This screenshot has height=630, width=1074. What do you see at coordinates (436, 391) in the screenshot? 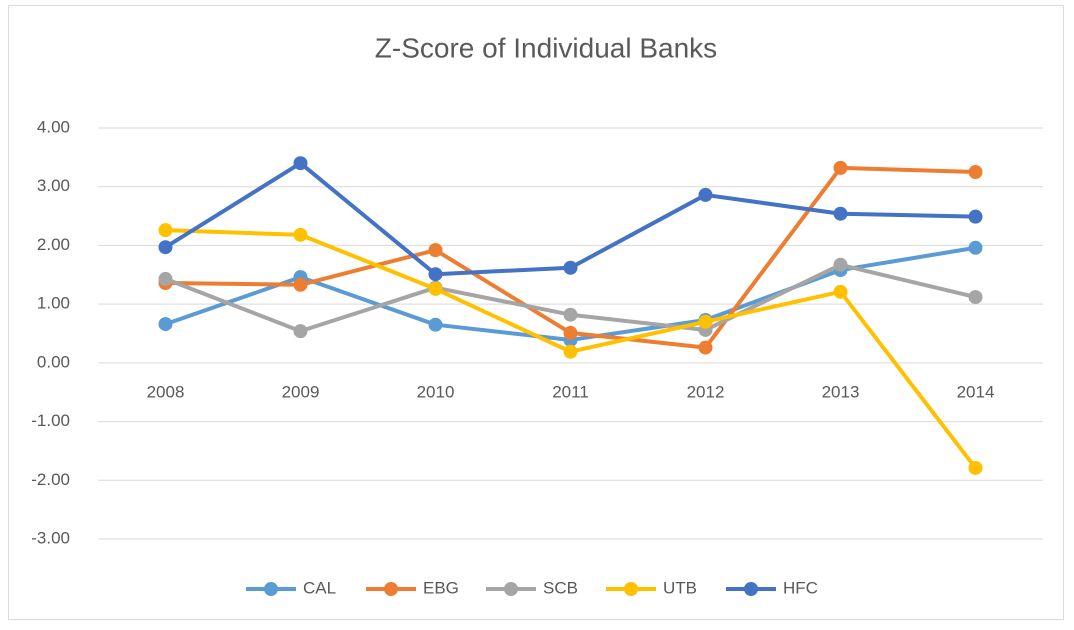
I see `x-tick-label: 2010` at bounding box center [436, 391].